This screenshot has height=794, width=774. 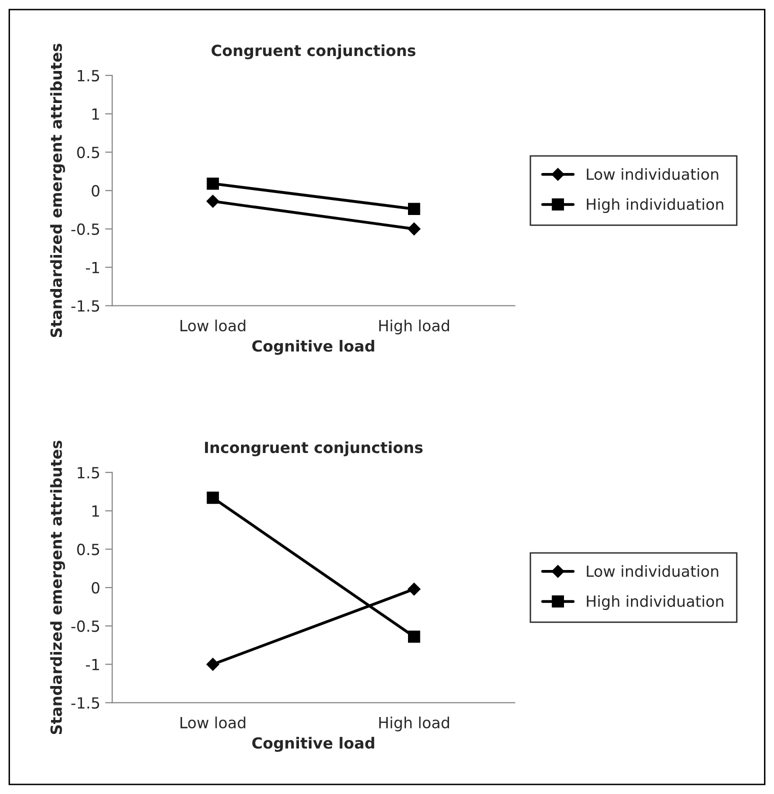 I want to click on chart-title: Congruent conjunctions, so click(x=314, y=52).